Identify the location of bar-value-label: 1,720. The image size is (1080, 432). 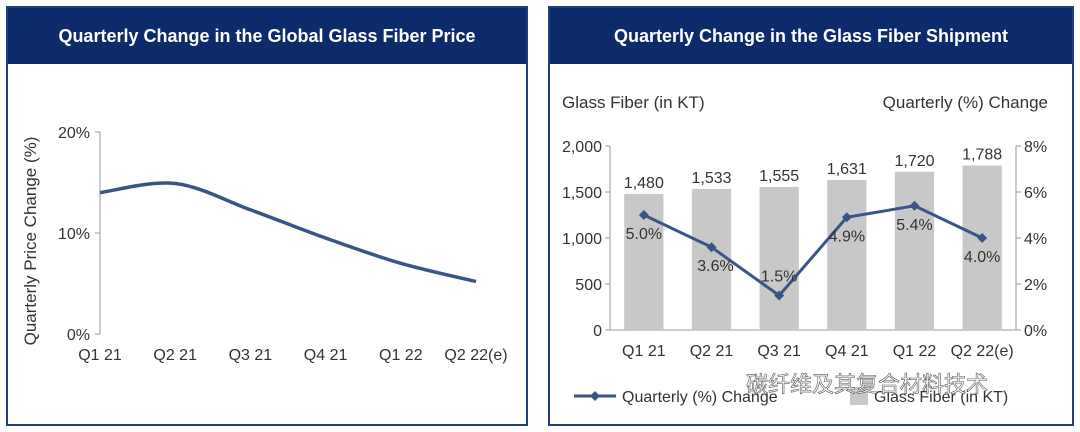
(914, 161).